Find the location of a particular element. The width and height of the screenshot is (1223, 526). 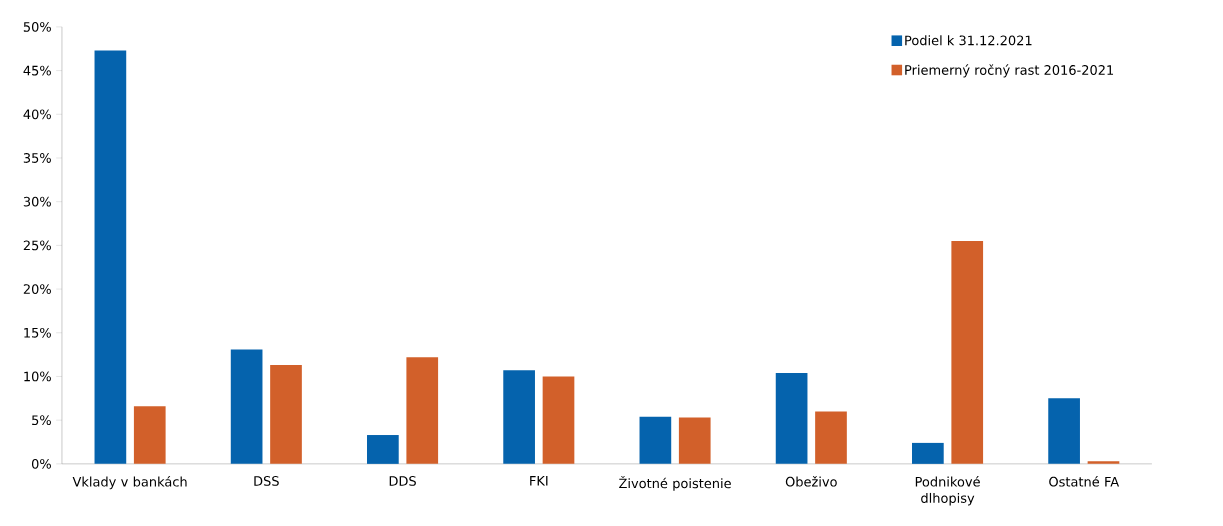

y-tick-label: 0% is located at coordinates (41, 463).